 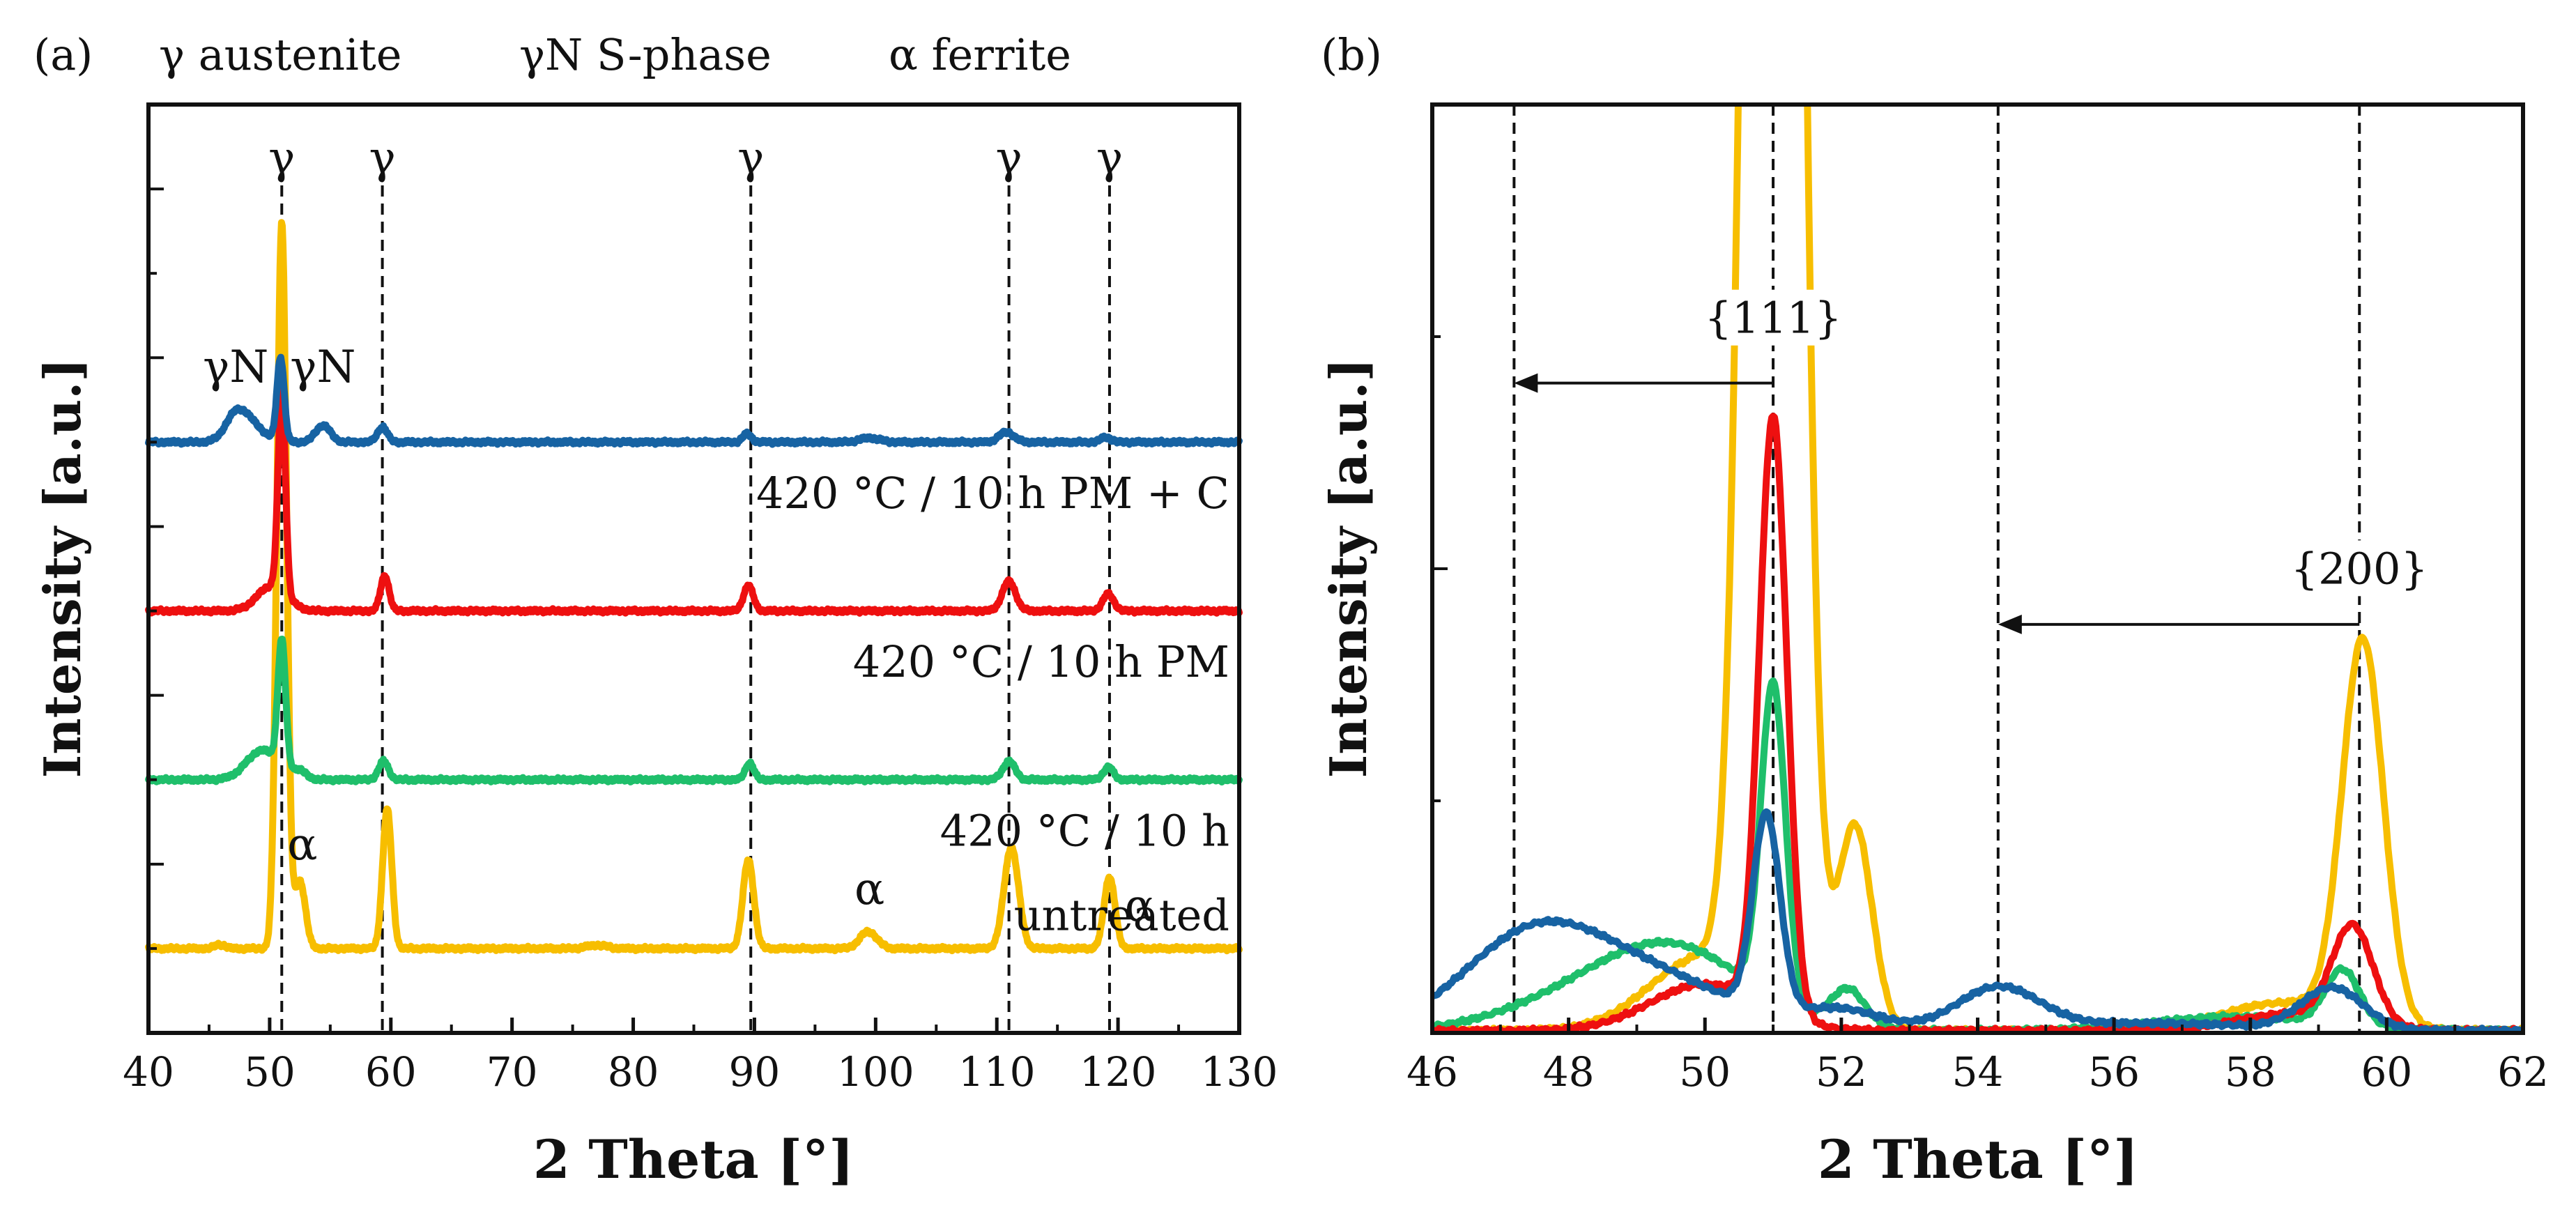 What do you see at coordinates (280, 55) in the screenshot?
I see `legend-austenite: γ austenite` at bounding box center [280, 55].